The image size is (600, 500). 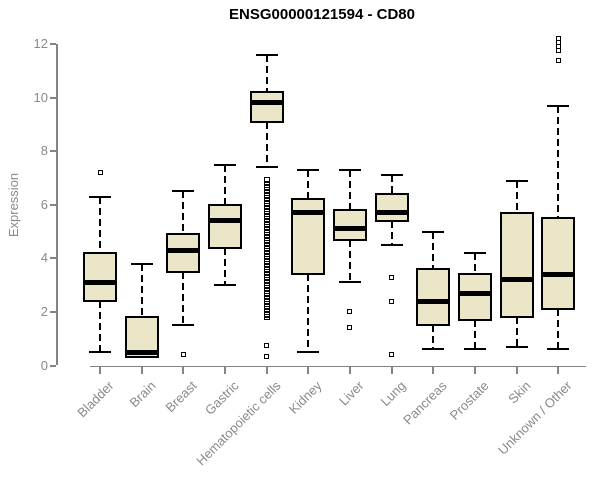 I want to click on x-axis-line, so click(x=338, y=366).